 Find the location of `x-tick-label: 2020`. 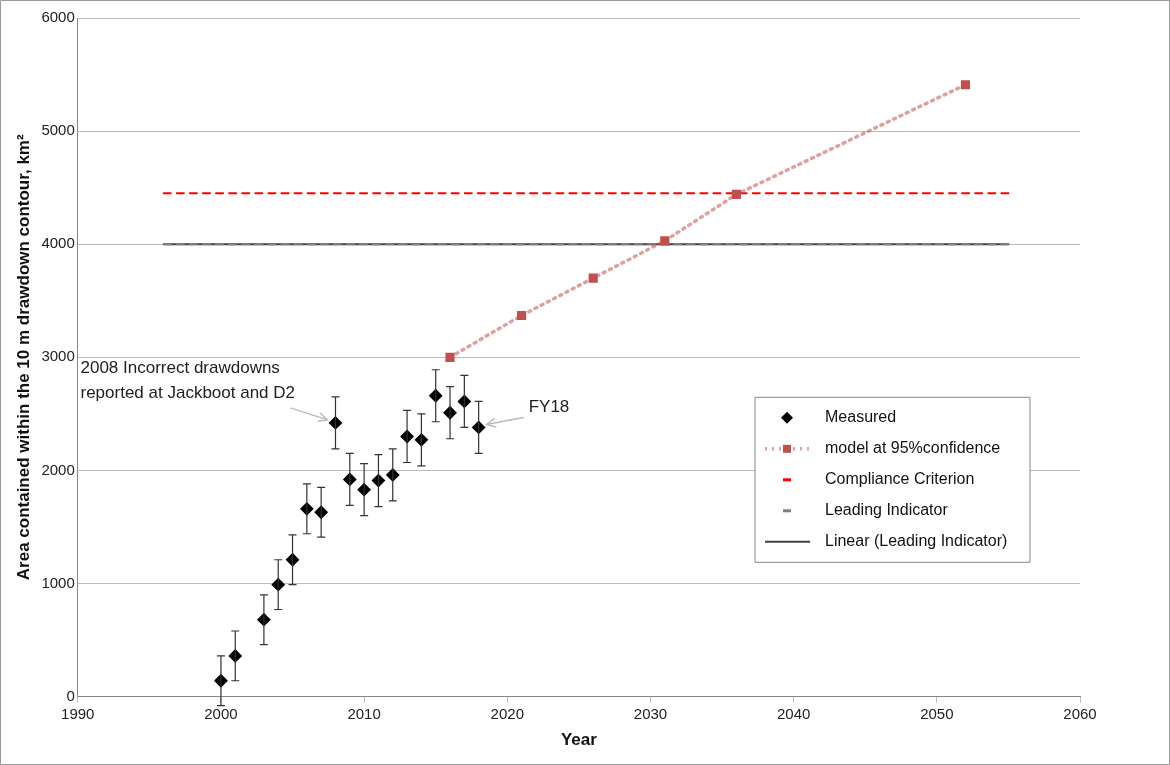

x-tick-label: 2020 is located at coordinates (507, 713).